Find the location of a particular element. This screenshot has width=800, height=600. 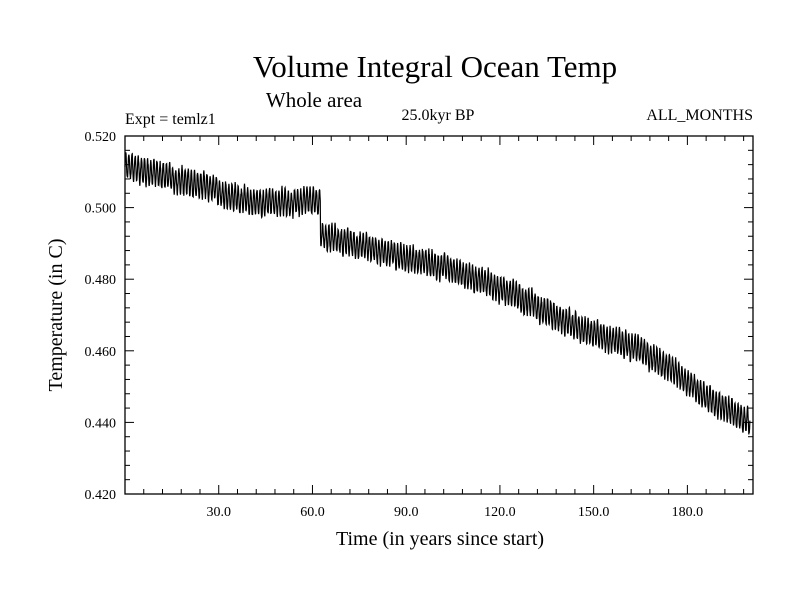

x-tick-label: 30.0 is located at coordinates (218, 512).